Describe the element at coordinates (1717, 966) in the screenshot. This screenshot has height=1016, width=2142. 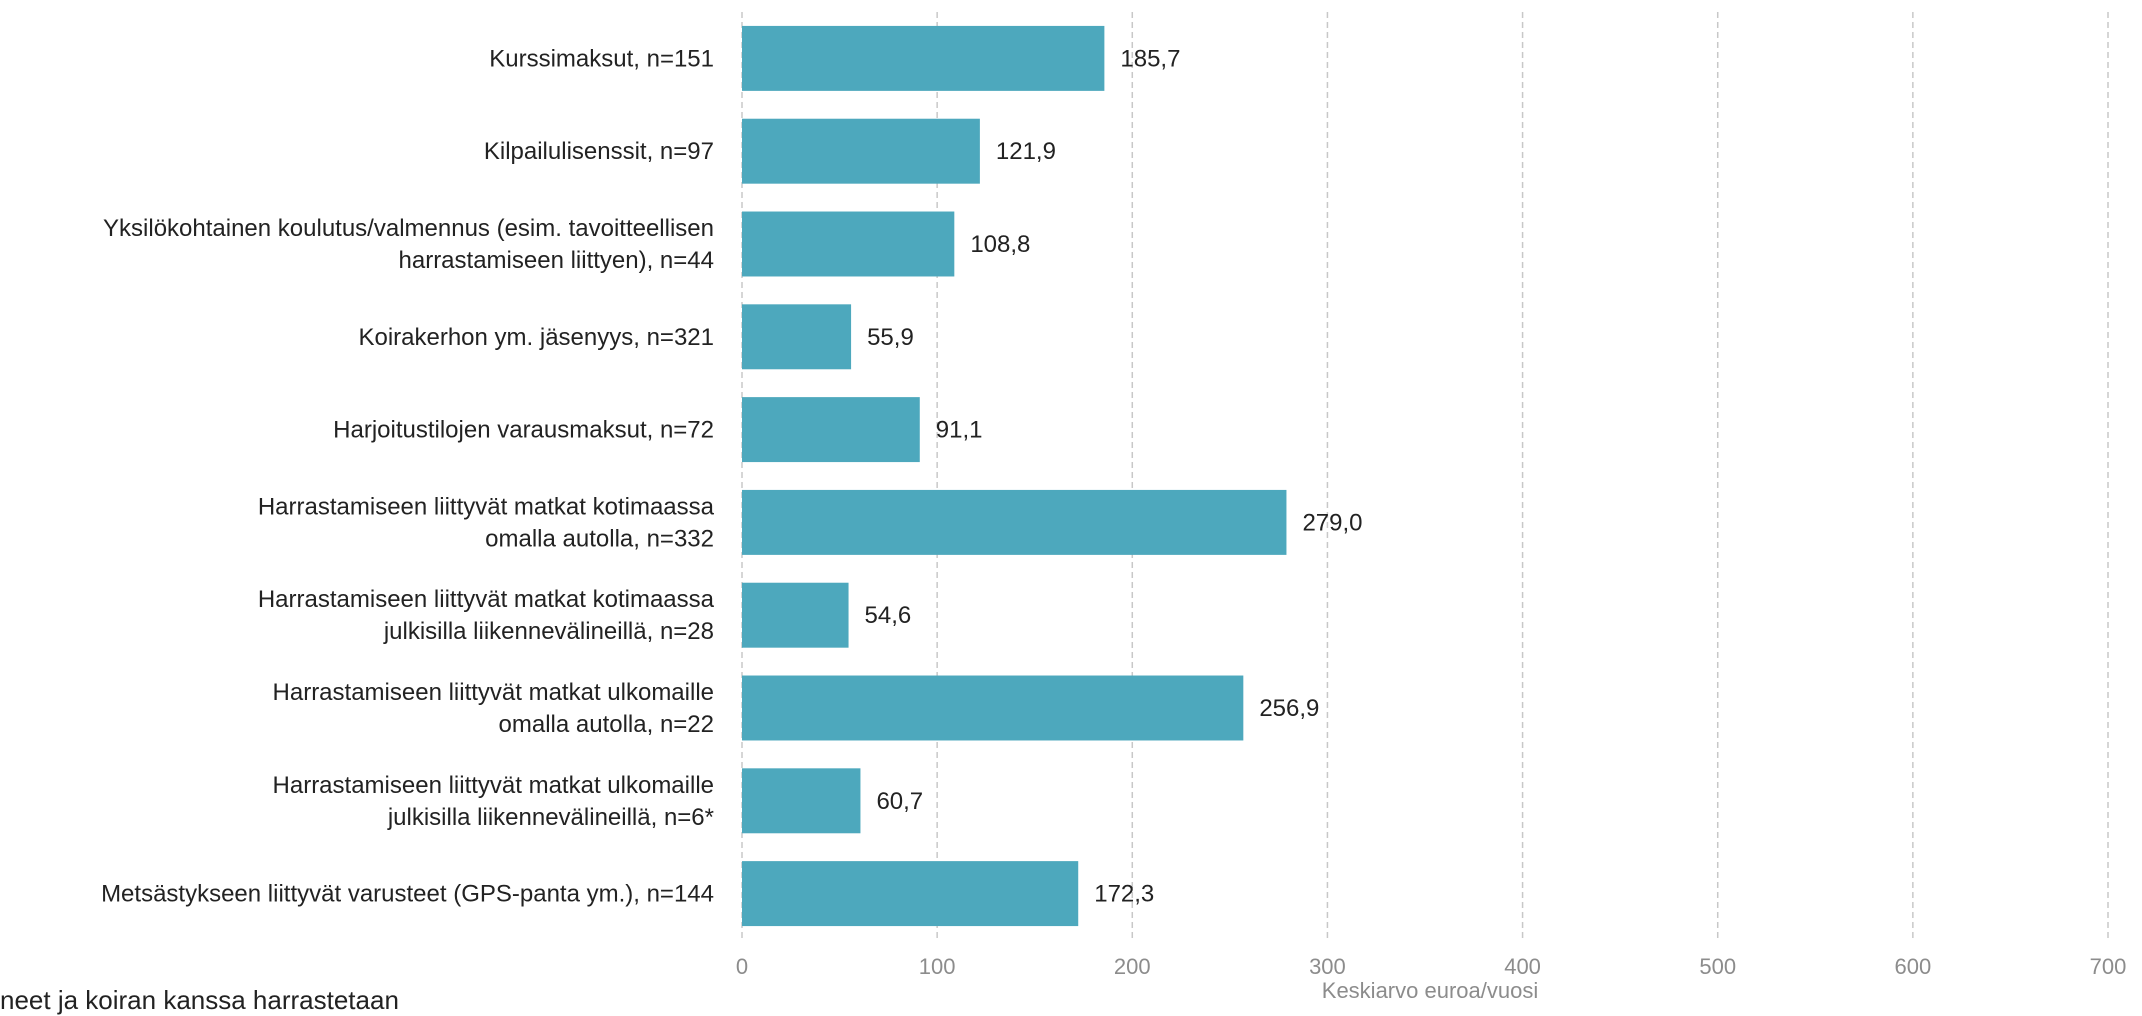
I see `x-tick-label: 500` at that location.